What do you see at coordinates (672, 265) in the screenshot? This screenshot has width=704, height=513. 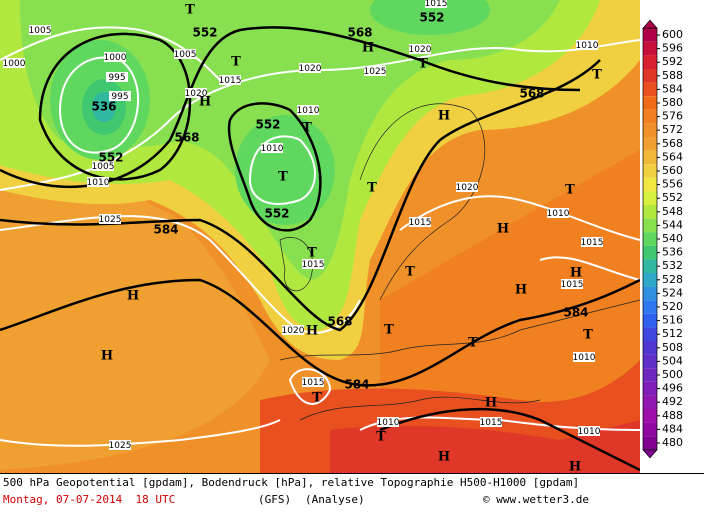 I see `legend-label: 532` at bounding box center [672, 265].